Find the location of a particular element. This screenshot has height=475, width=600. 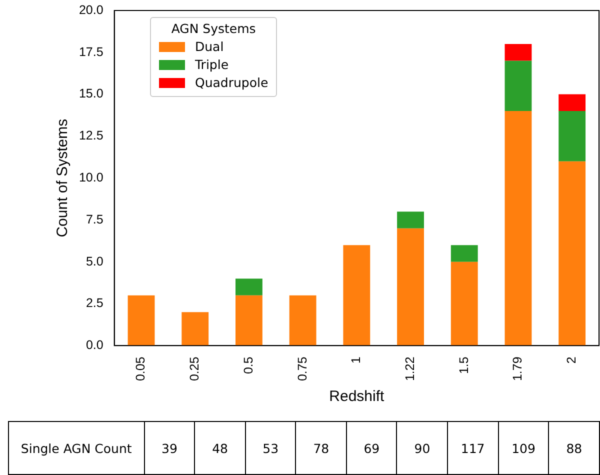

y-tick-label: 15.0 is located at coordinates (91, 93).